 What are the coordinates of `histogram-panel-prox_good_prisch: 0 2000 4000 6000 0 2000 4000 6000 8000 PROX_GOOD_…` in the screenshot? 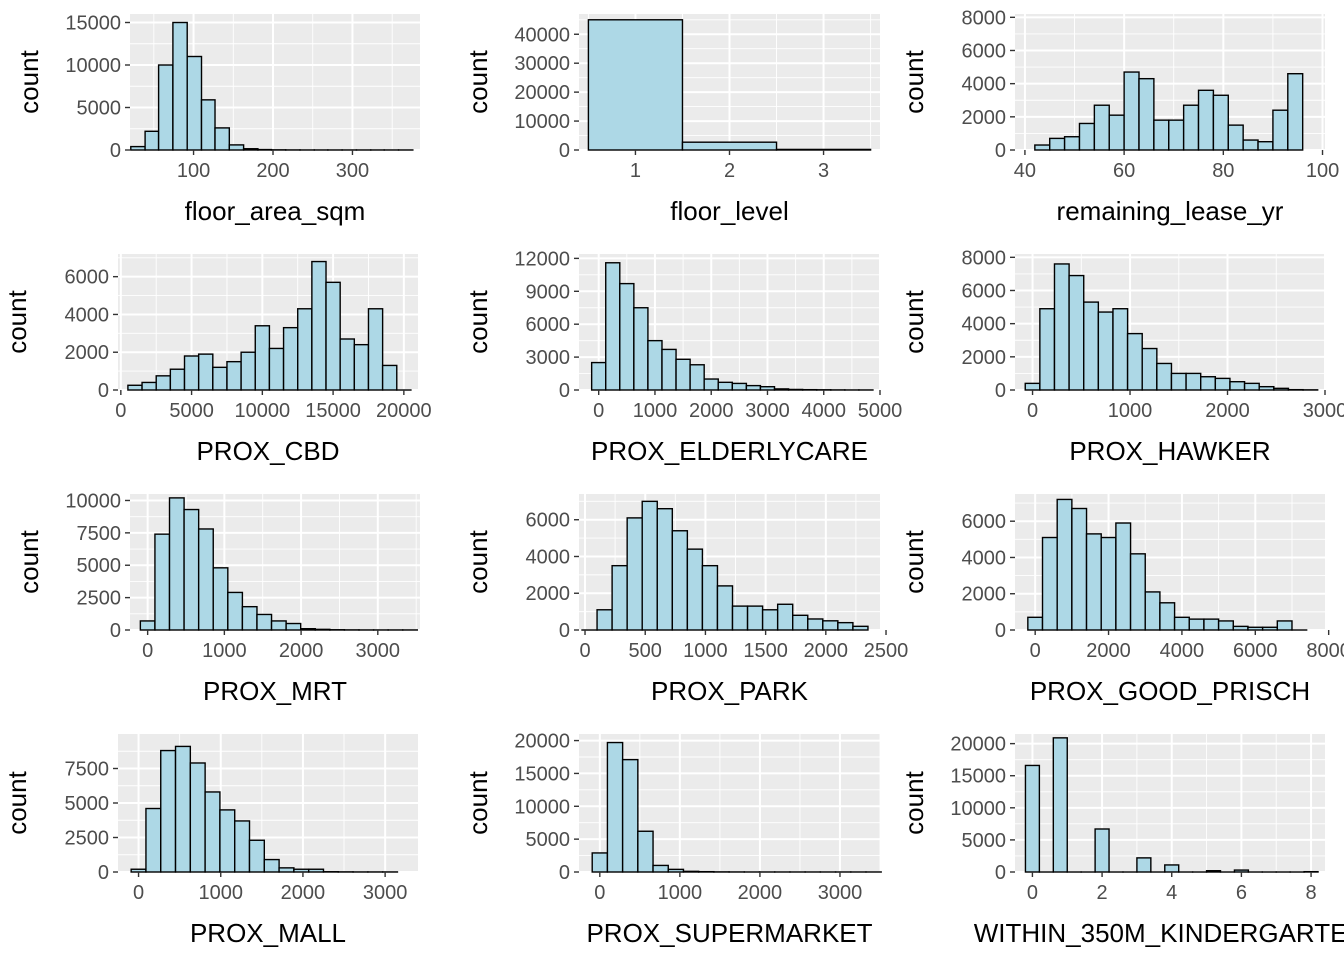 It's located at (1121, 600).